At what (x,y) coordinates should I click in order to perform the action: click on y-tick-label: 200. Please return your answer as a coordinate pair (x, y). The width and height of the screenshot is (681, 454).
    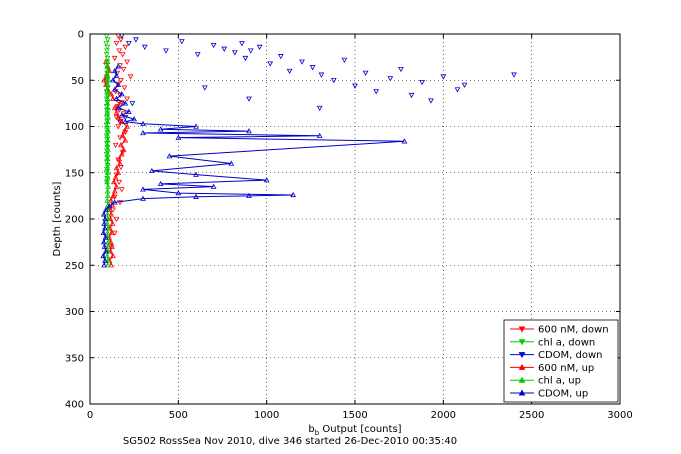
    Looking at the image, I should click on (74, 220).